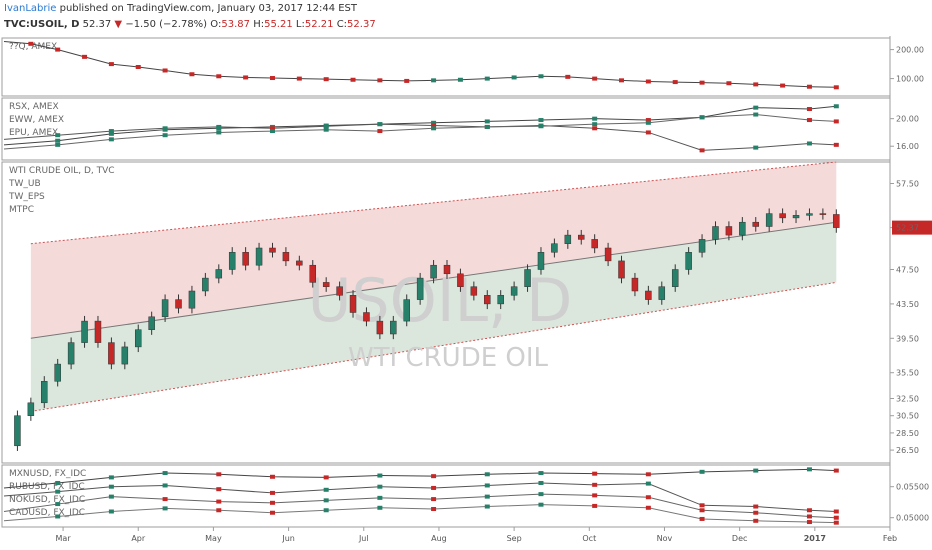 The image size is (932, 550). What do you see at coordinates (278, 24) in the screenshot?
I see `high-value: 55.21` at bounding box center [278, 24].